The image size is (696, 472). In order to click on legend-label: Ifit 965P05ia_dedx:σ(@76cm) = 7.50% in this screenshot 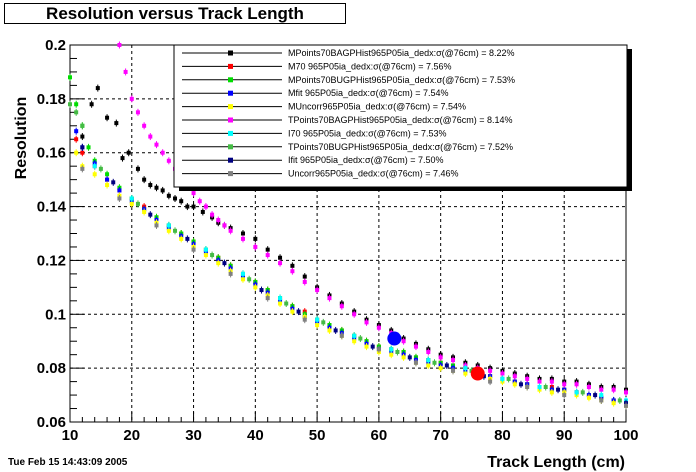, I will do `click(366, 160)`.